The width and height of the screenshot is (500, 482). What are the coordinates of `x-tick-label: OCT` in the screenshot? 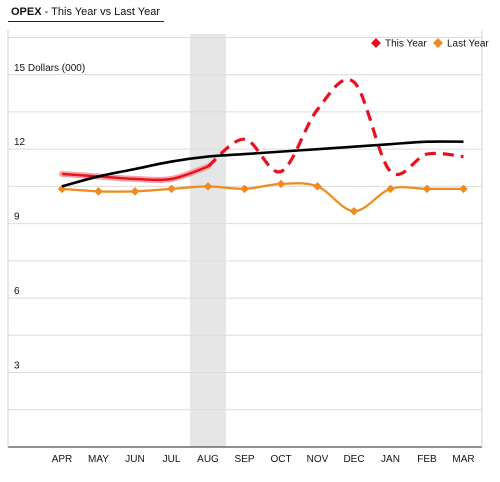 It's located at (280, 459).